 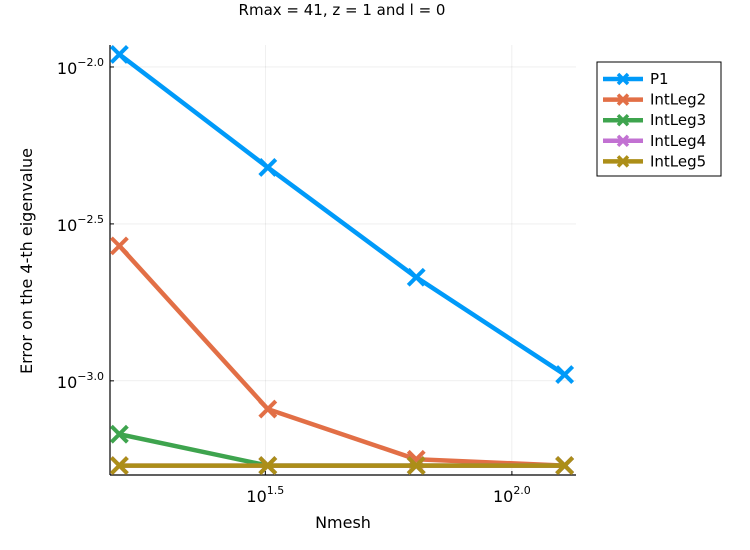 I want to click on legend-item-IntLeg4: IntLeg4, so click(x=654, y=141).